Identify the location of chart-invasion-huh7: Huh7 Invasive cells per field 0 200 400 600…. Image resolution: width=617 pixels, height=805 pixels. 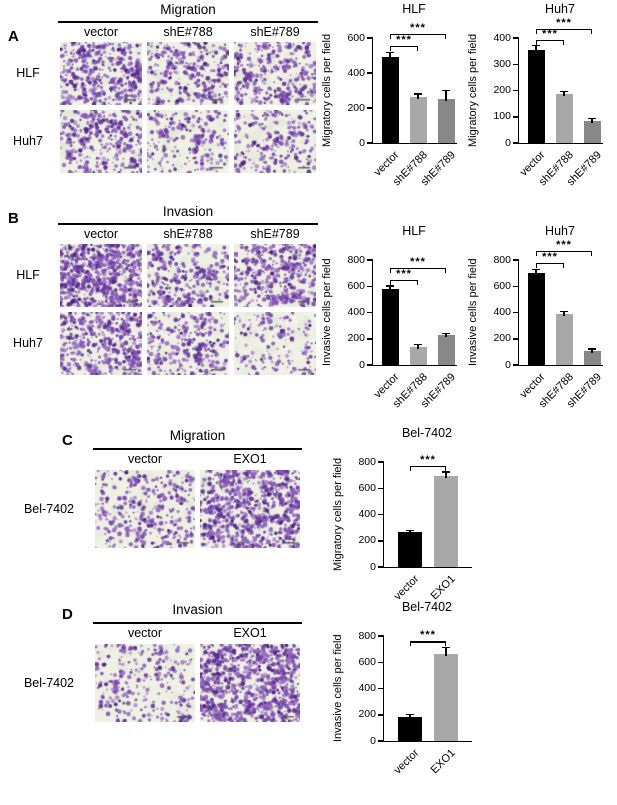
(542, 326).